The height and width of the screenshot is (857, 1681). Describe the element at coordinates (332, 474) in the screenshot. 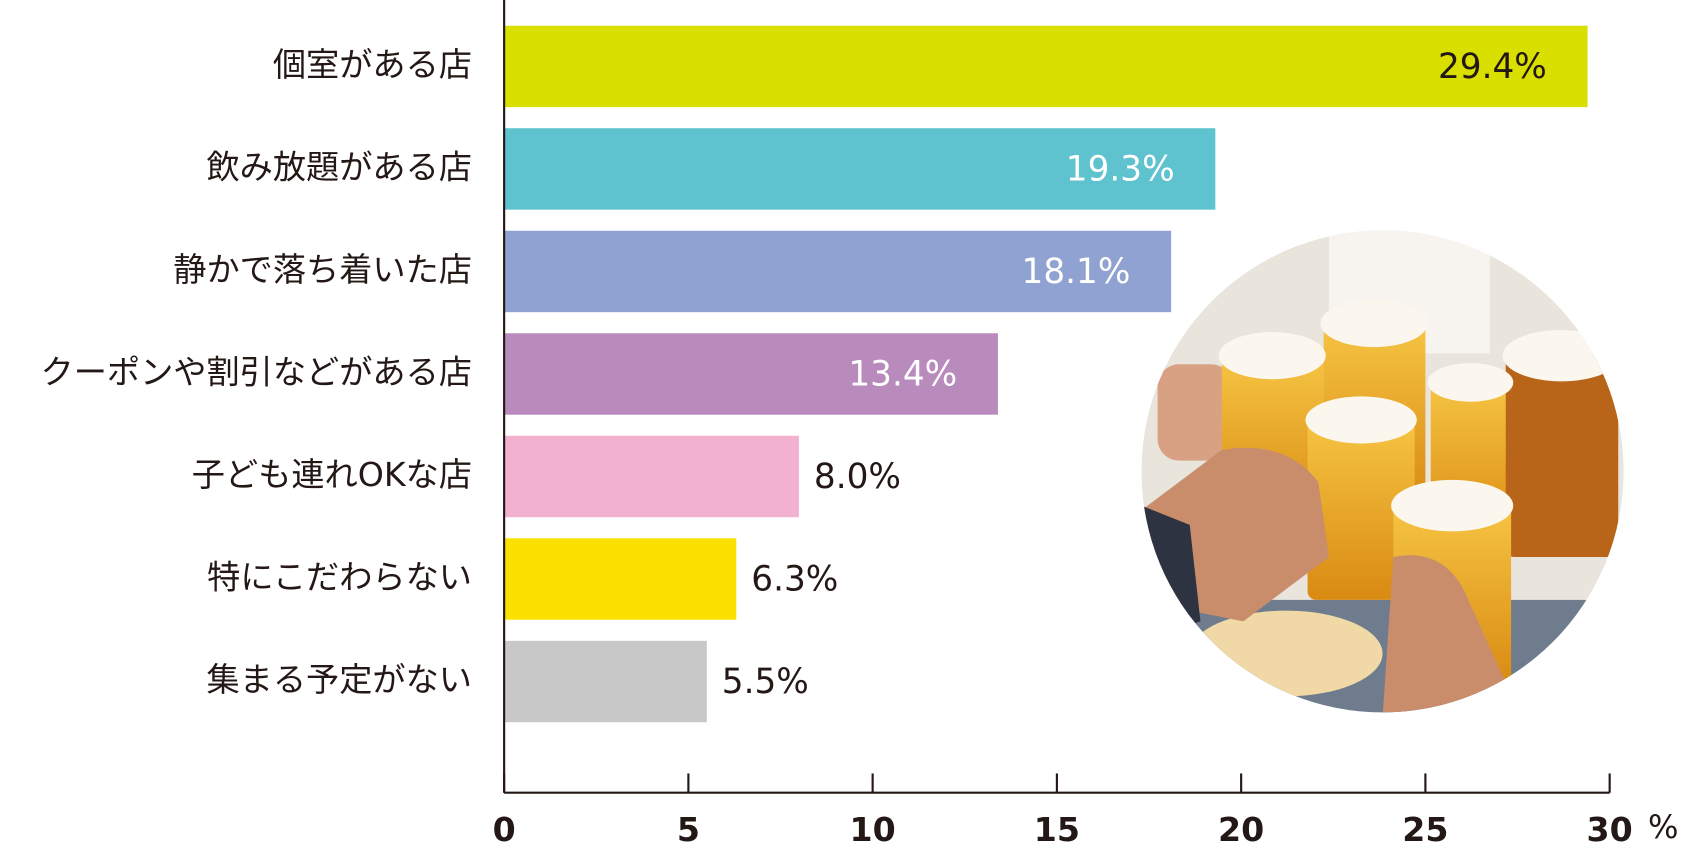

I see `category-label: 子ども連れOKな店` at that location.